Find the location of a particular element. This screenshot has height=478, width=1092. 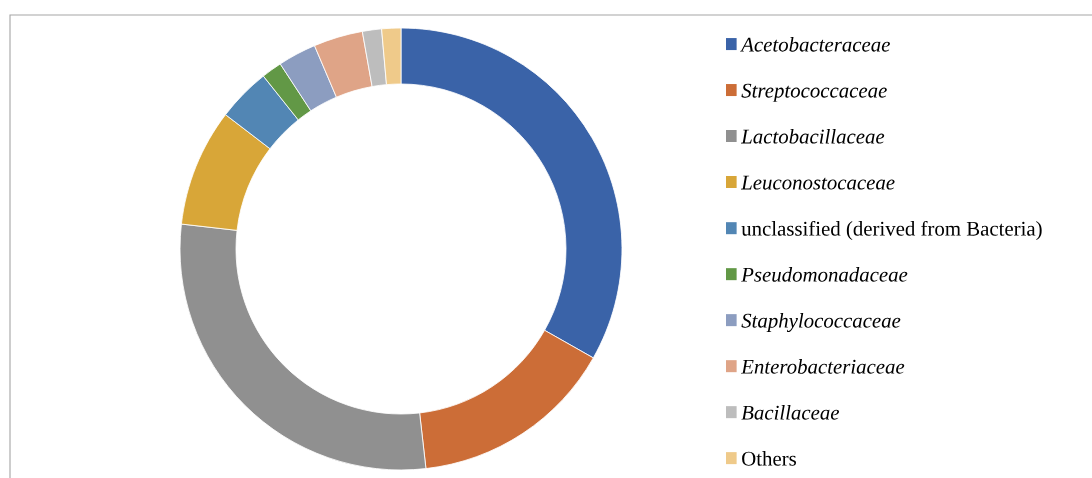

legend-label: unclassified (derived from Bacteria) is located at coordinates (891, 230).